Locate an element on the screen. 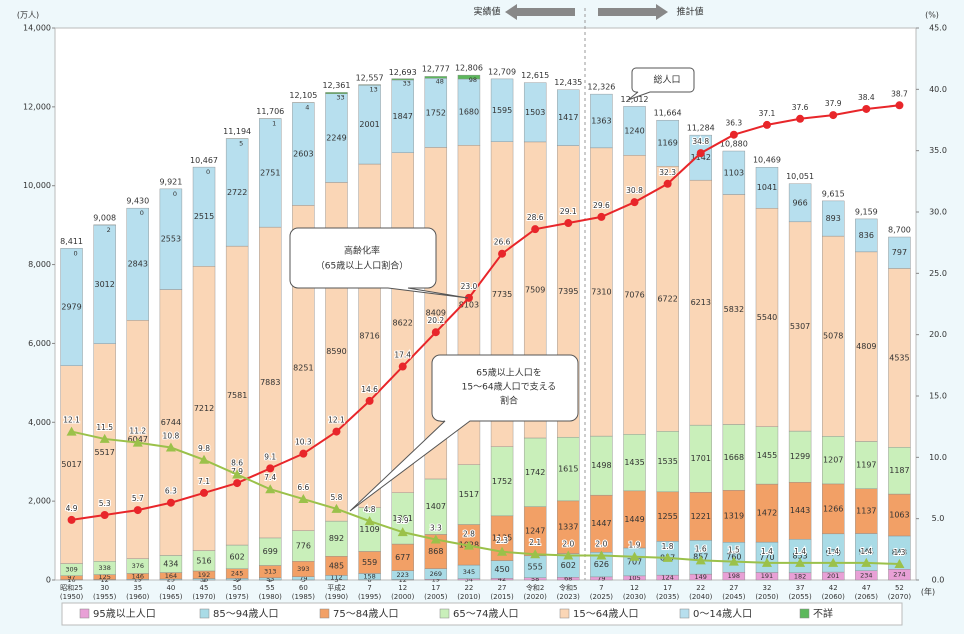 This screenshot has width=964, height=634. data-label: 1103 is located at coordinates (734, 172).